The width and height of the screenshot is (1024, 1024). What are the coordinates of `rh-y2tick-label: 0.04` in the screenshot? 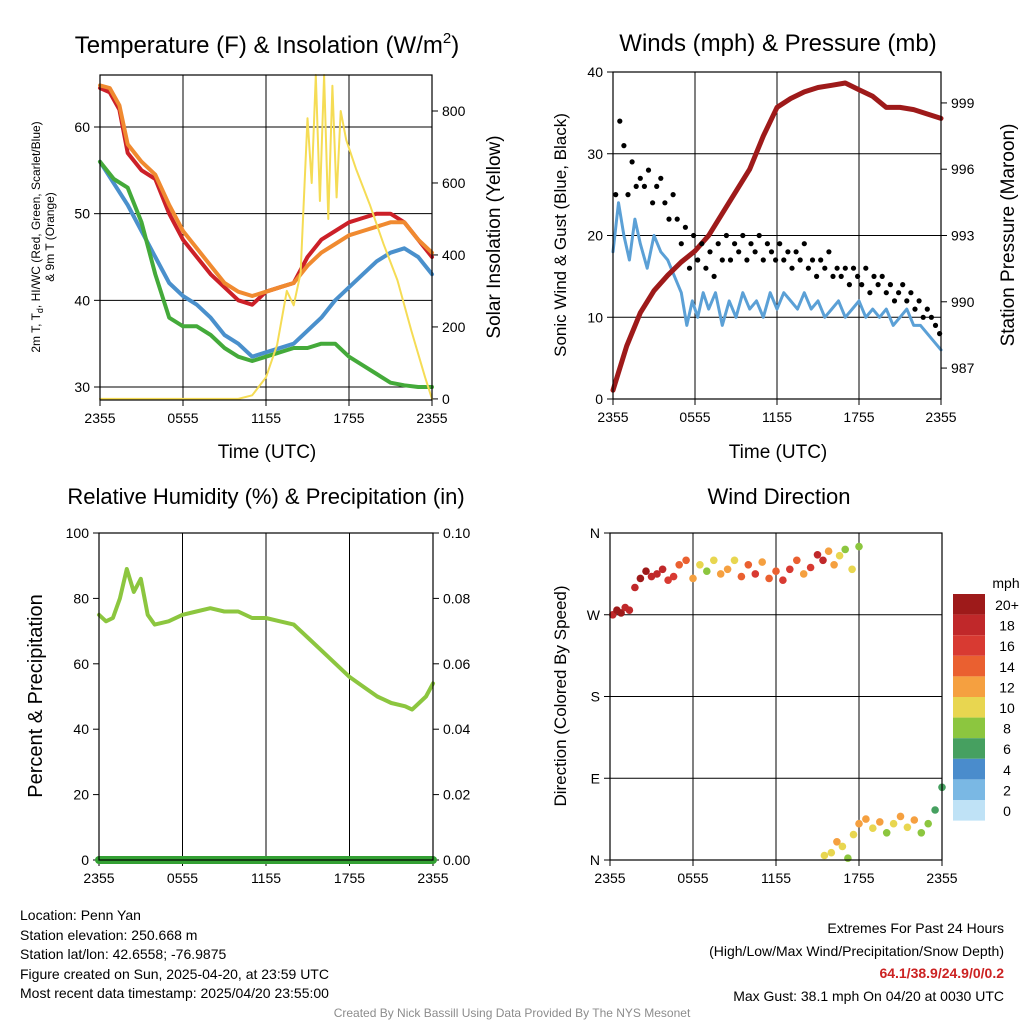 It's located at (456, 729).